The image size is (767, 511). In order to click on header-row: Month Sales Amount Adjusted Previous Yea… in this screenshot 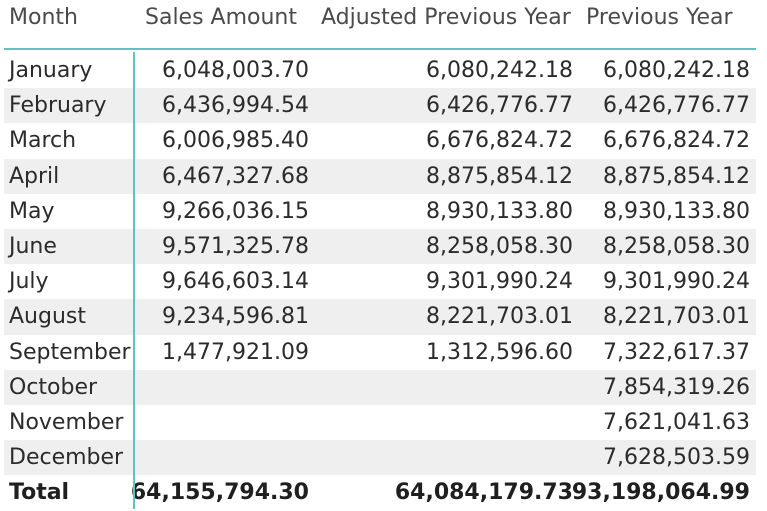, I will do `click(380, 25)`.